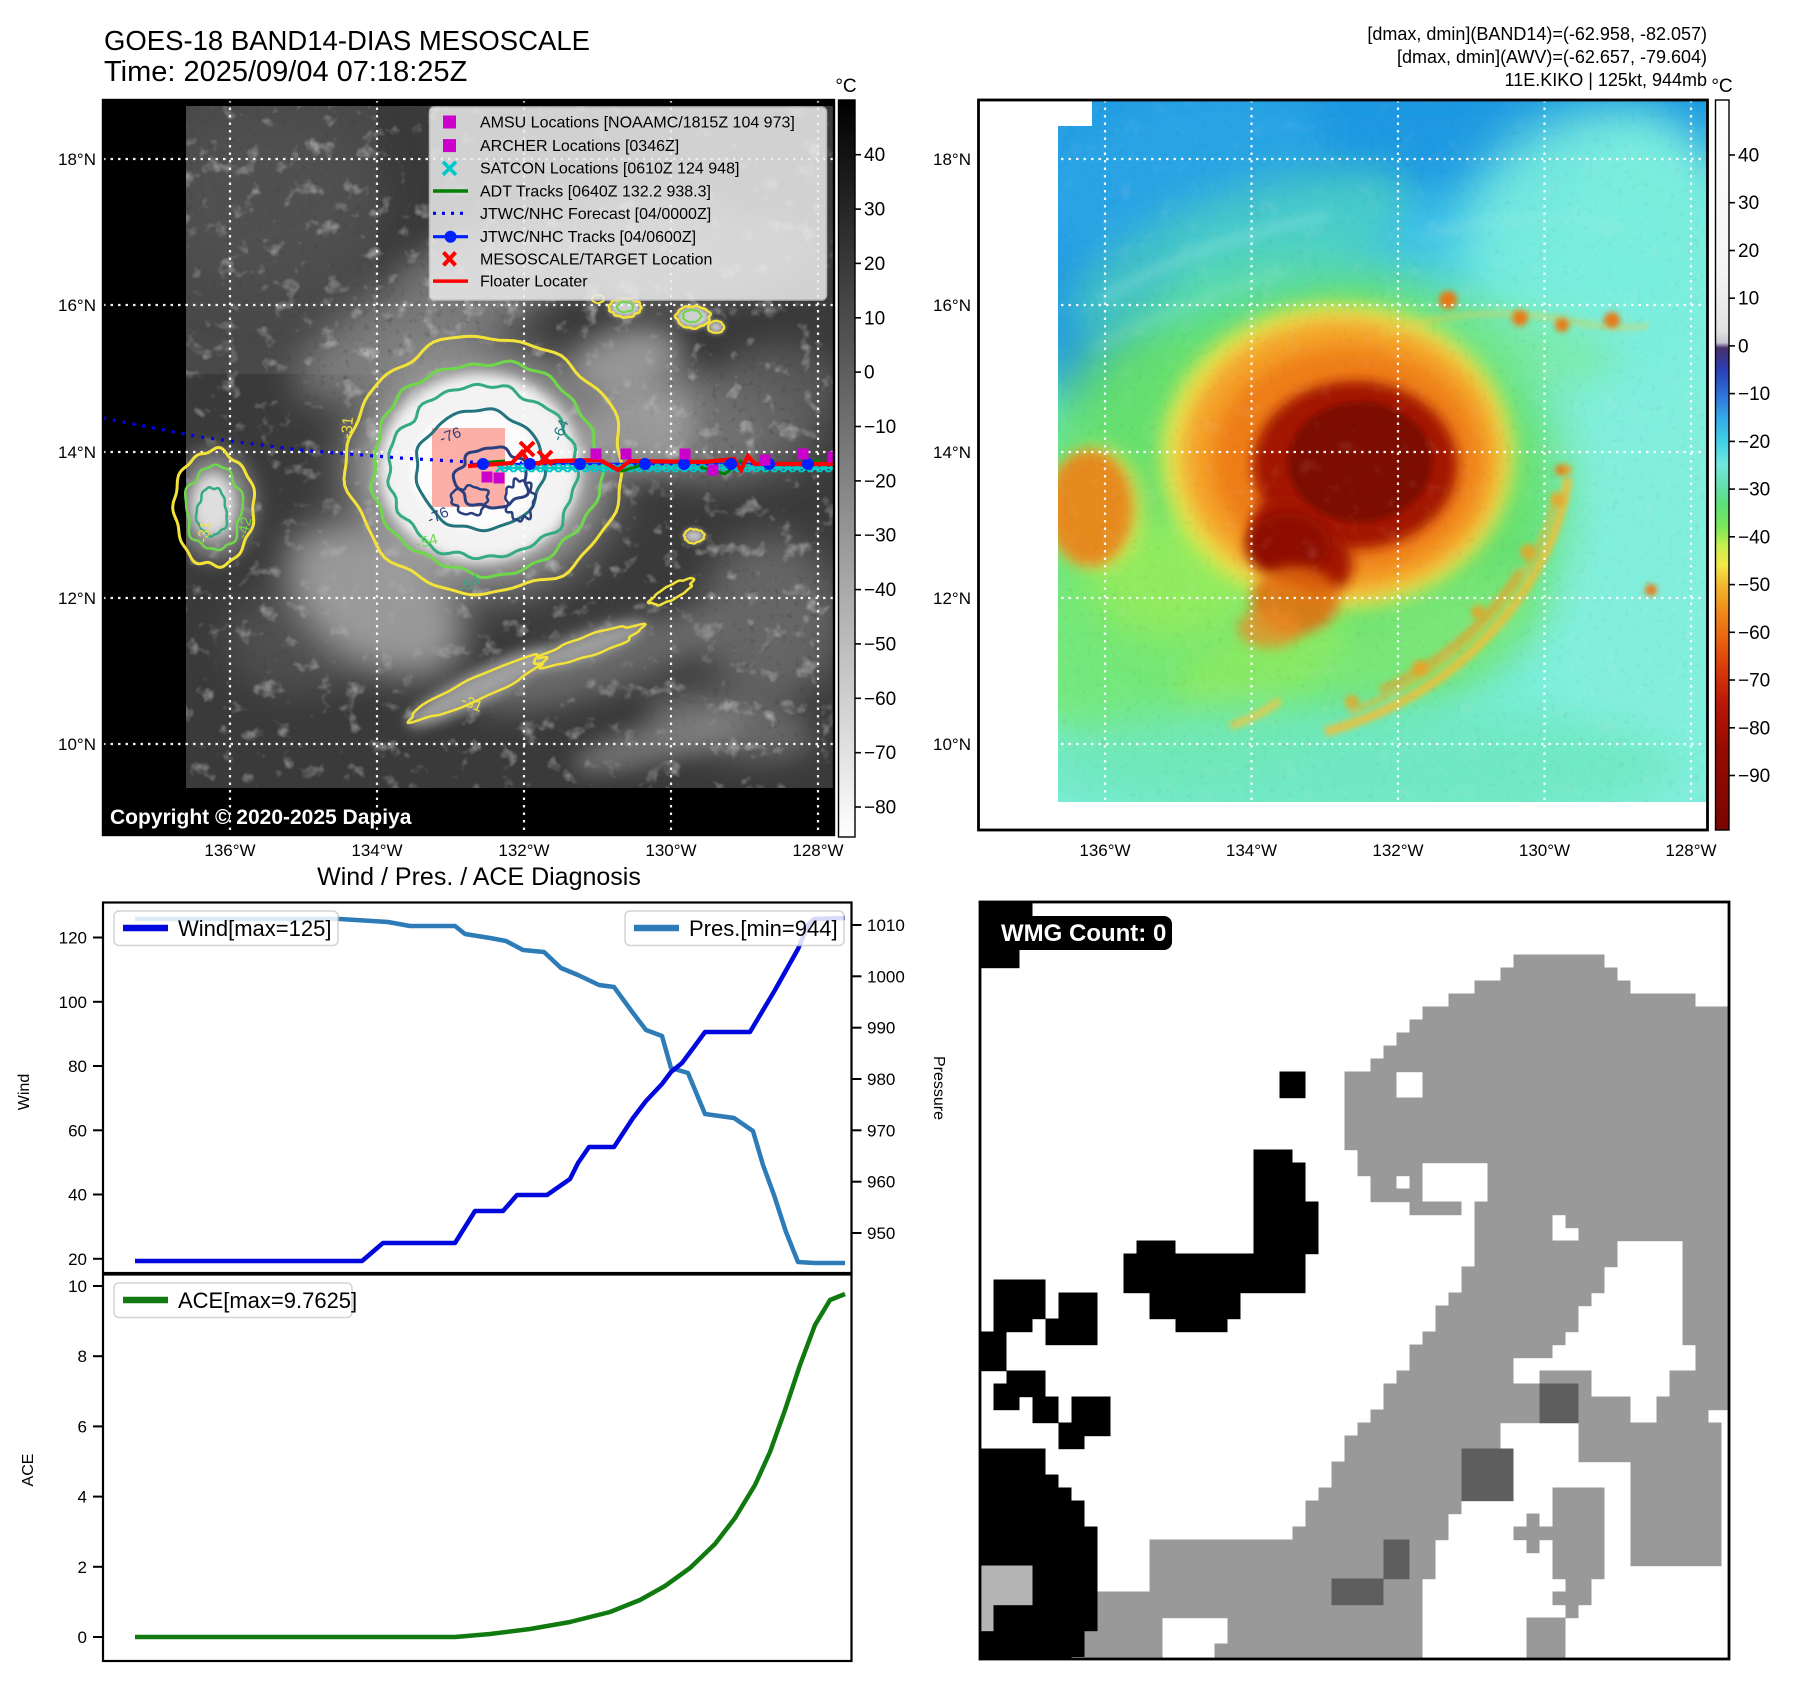  Describe the element at coordinates (267, 1300) in the screenshot. I see `svg-text: ACE[max=9.7625]` at that location.